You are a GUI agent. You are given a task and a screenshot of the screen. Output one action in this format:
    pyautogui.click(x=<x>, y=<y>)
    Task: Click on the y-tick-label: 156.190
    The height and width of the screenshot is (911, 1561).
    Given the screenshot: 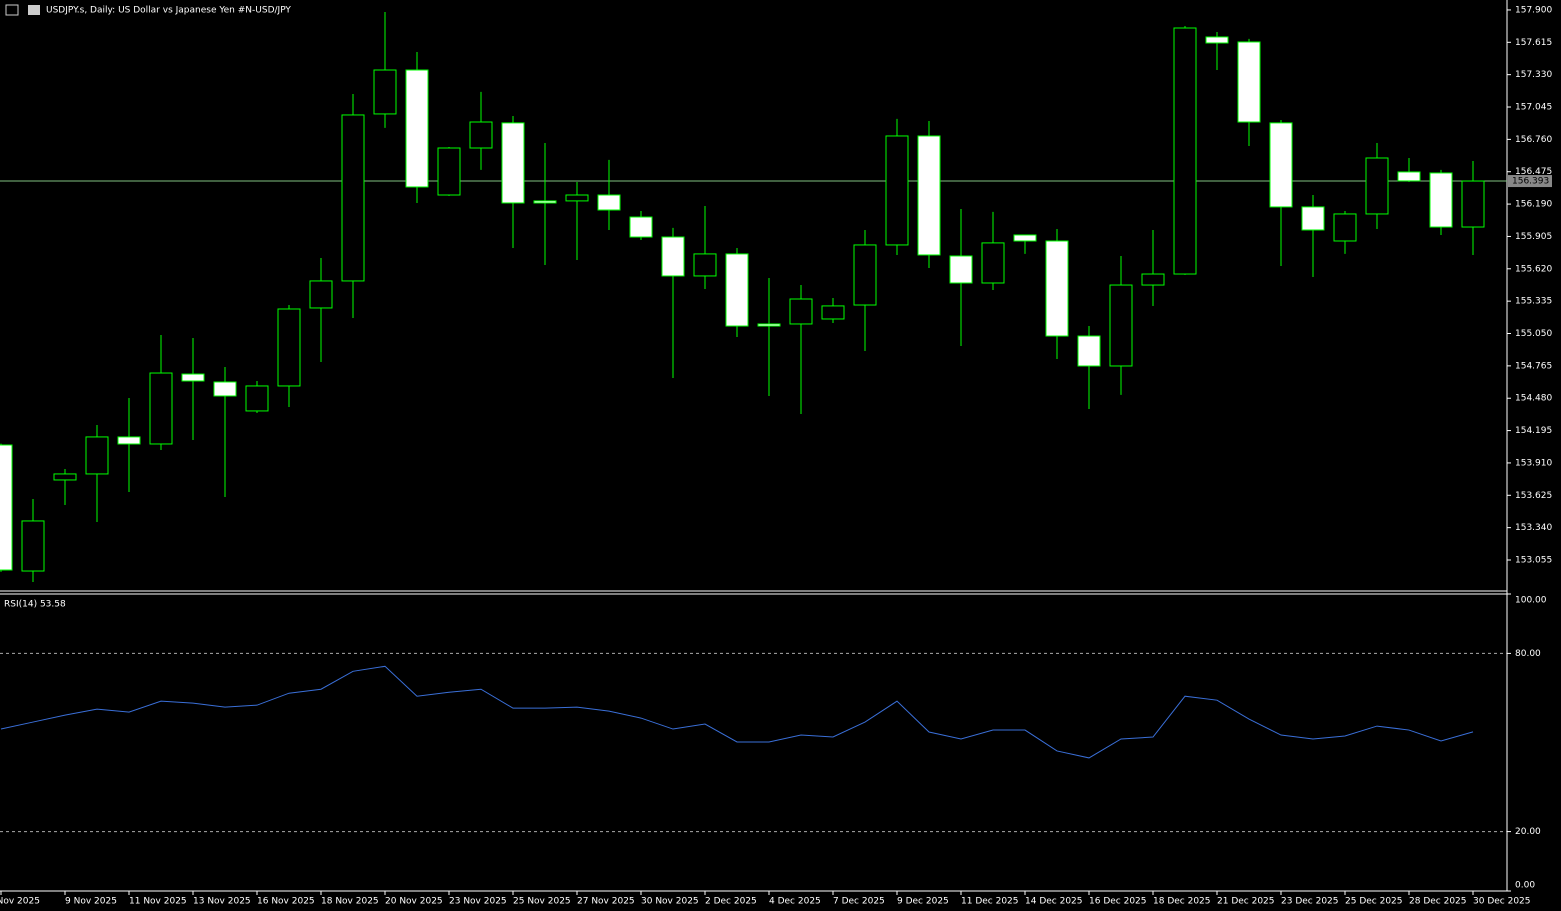 What is the action you would take?
    pyautogui.click(x=1533, y=205)
    